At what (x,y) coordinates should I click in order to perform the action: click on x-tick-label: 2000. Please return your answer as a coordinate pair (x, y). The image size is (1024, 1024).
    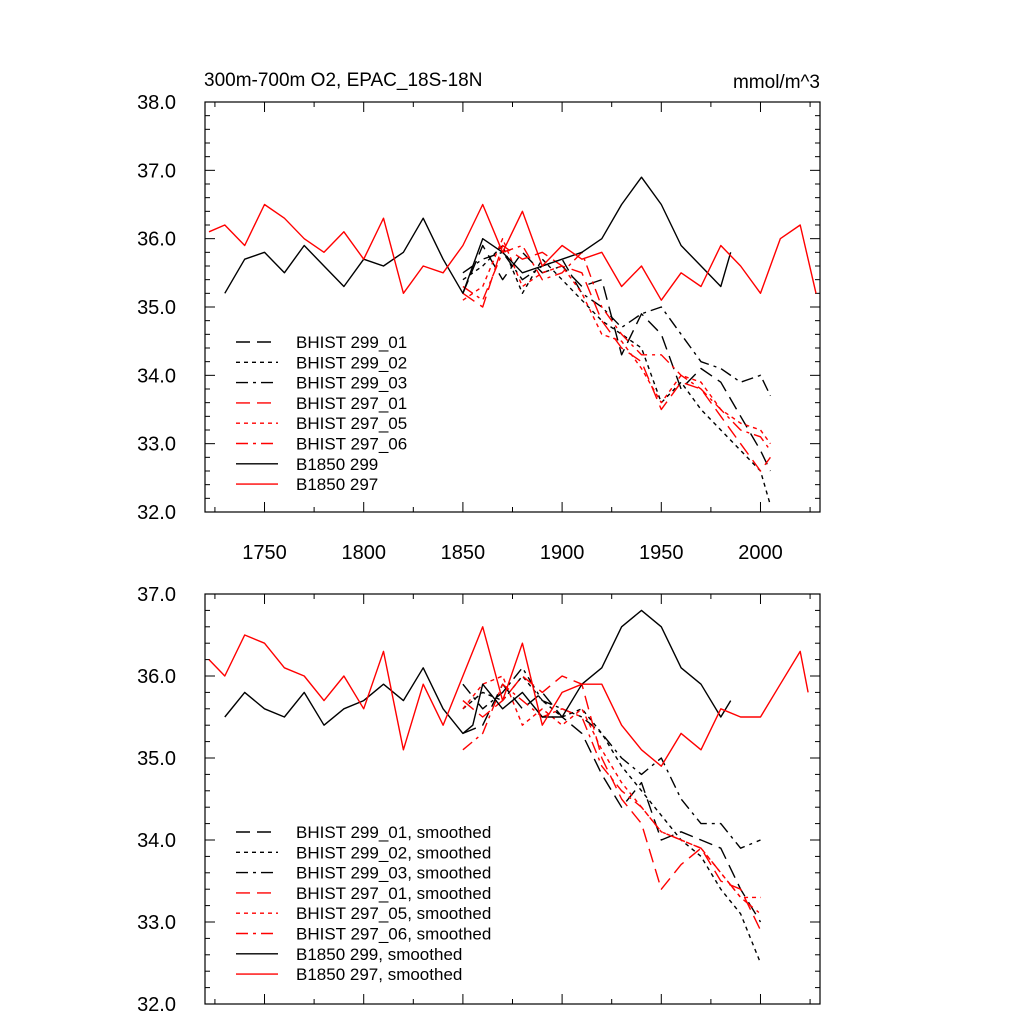
    Looking at the image, I should click on (760, 553).